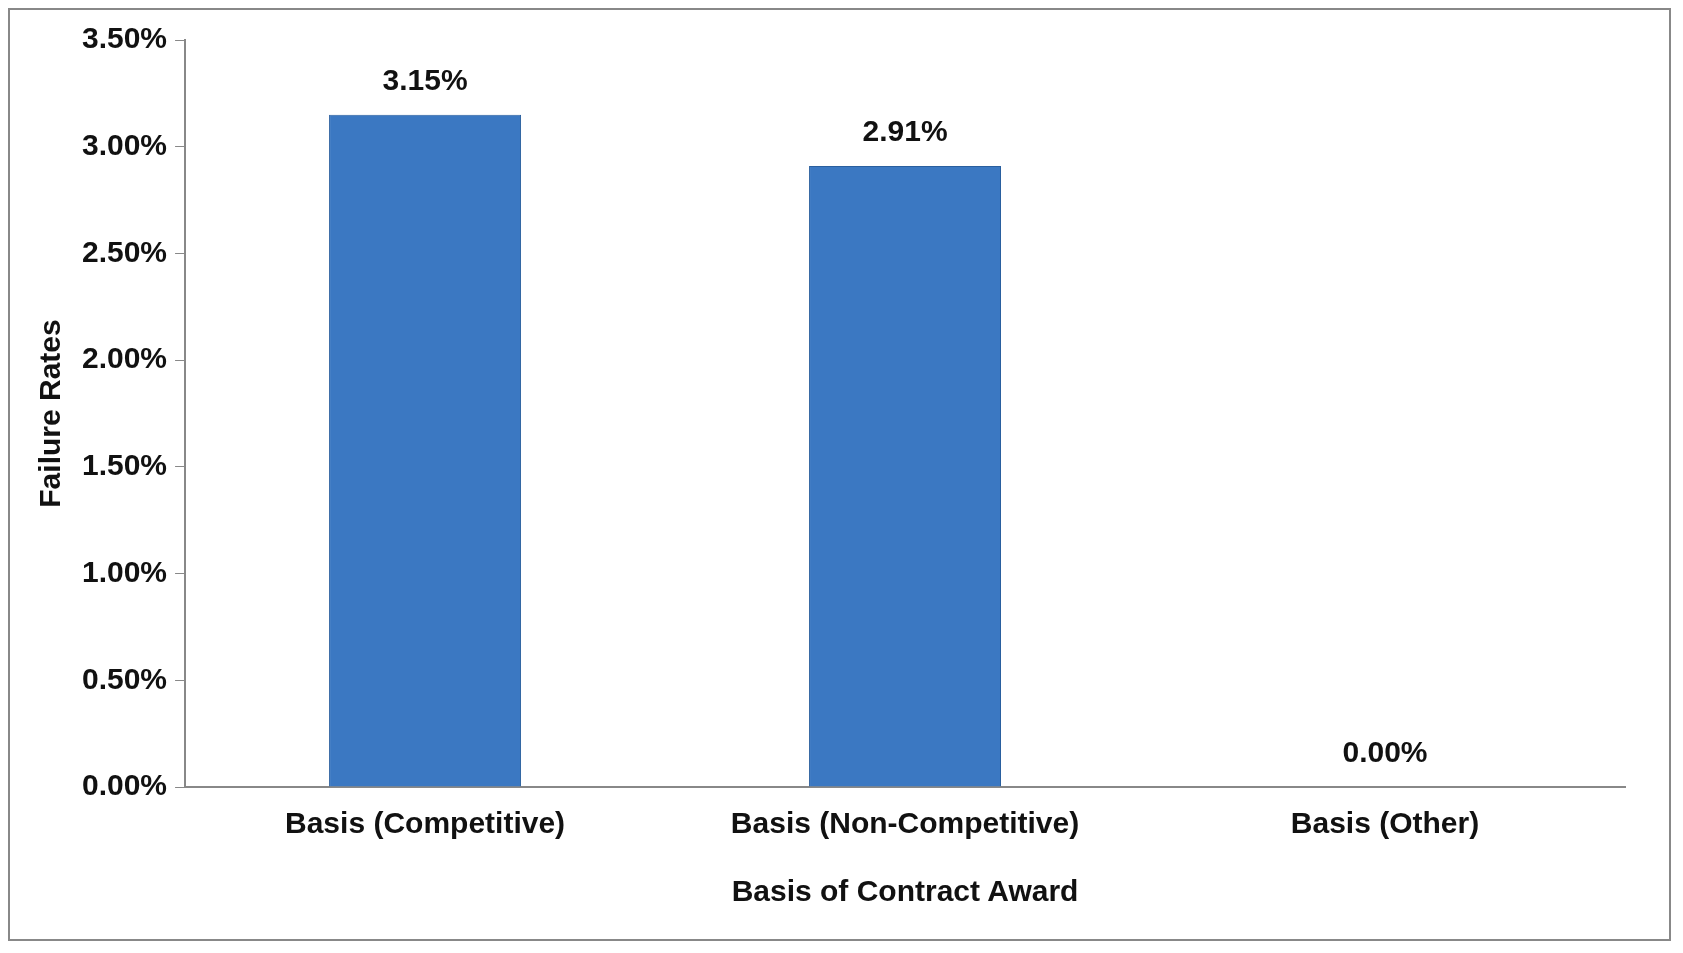 The height and width of the screenshot is (953, 1683). What do you see at coordinates (124, 38) in the screenshot?
I see `y-tick-label: 3.50%` at bounding box center [124, 38].